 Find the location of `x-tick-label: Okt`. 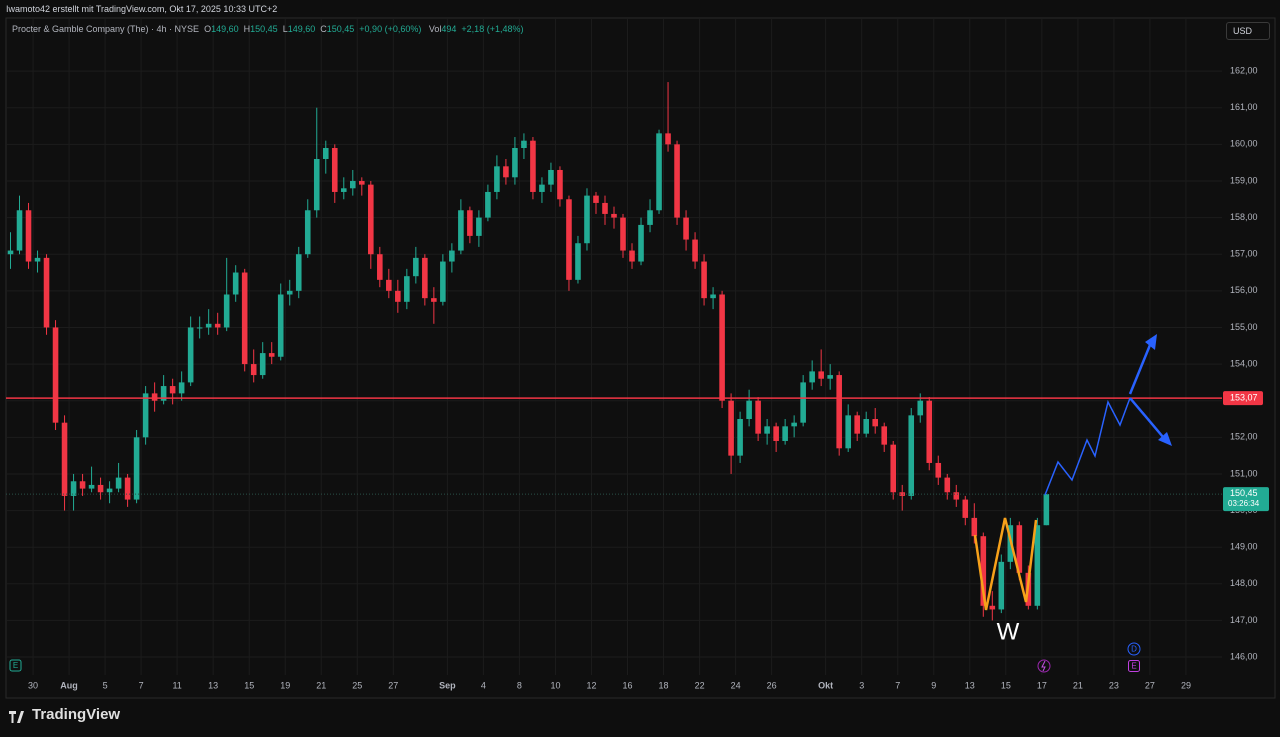

x-tick-label: Okt is located at coordinates (825, 685).